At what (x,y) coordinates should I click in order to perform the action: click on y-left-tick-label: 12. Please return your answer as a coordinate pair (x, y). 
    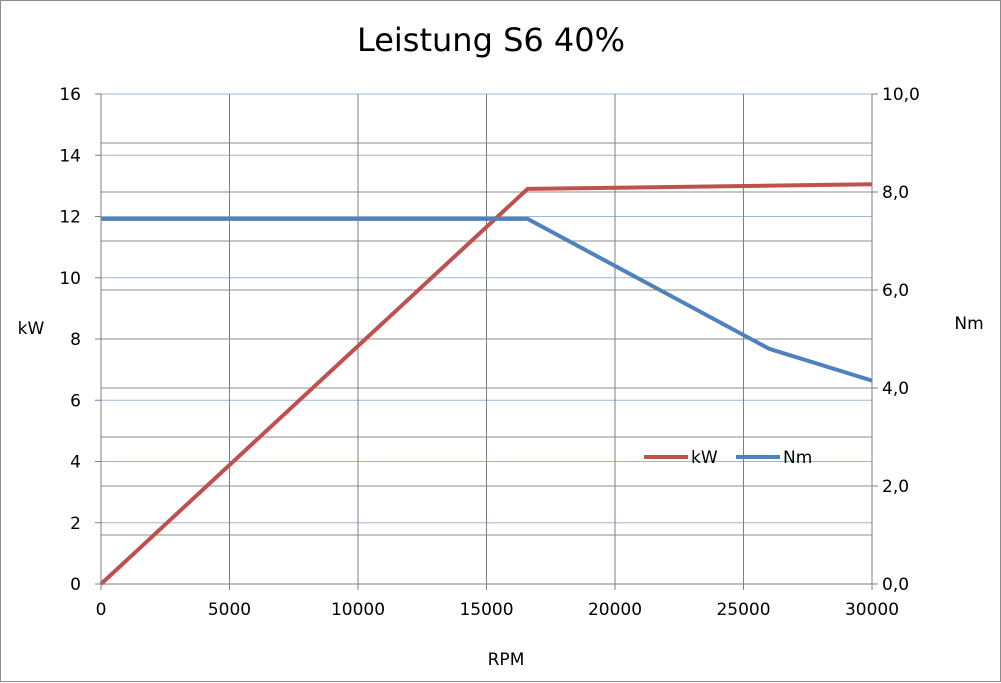
    Looking at the image, I should click on (70, 218).